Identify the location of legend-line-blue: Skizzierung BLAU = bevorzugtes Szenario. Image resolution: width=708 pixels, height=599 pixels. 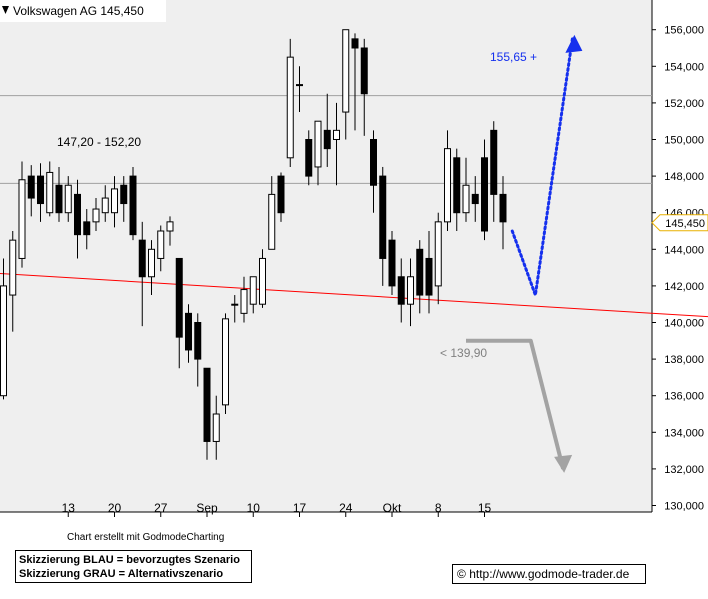
(129, 560).